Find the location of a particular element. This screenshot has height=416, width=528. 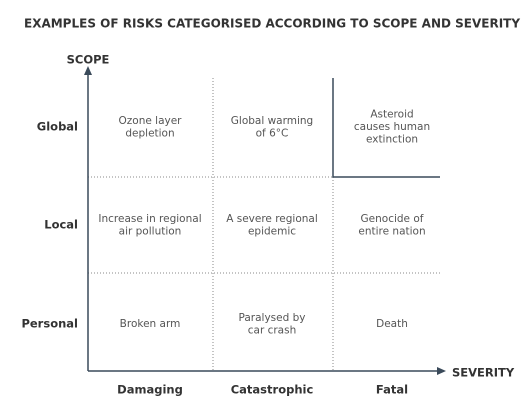

cell-text: Broken arm is located at coordinates (150, 324).